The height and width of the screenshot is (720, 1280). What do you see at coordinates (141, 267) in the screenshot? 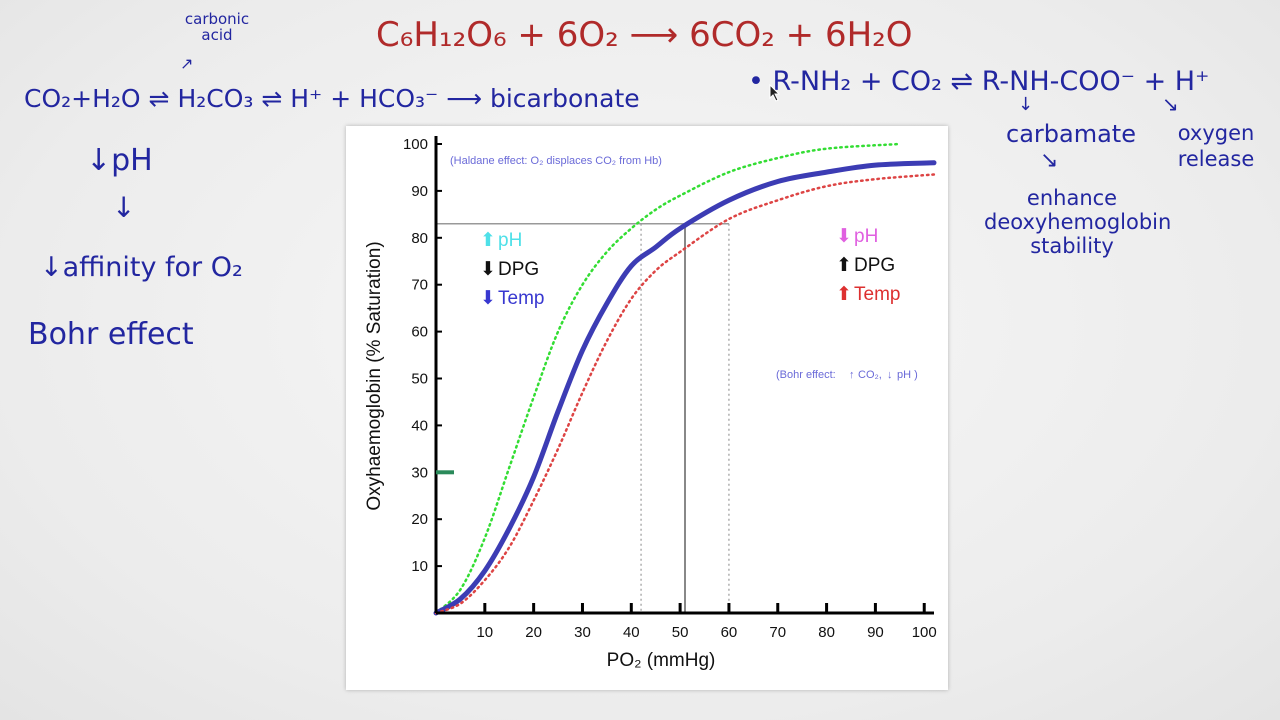
I see `affinity-note: ↓affinity for O₂` at bounding box center [141, 267].